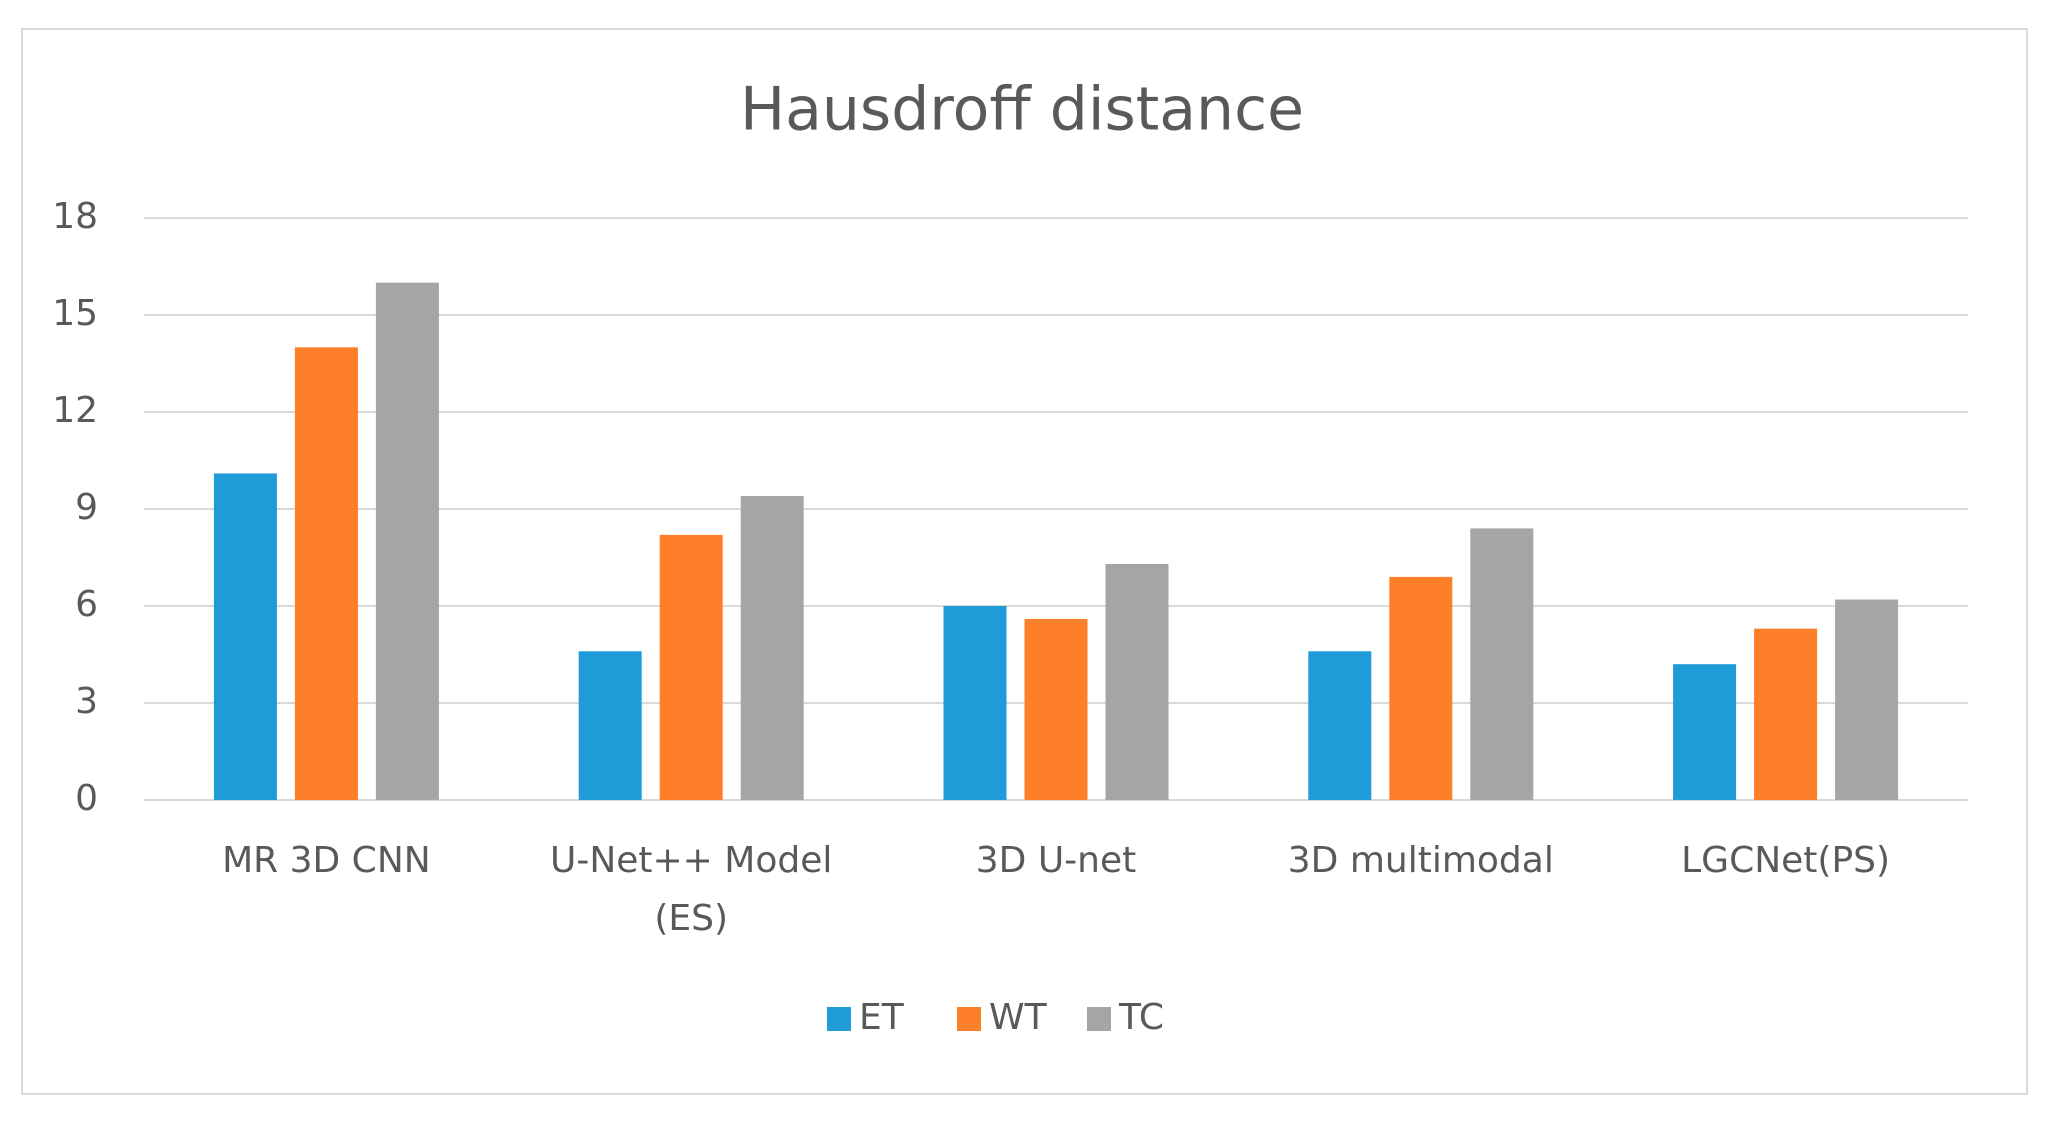 This screenshot has height=1125, width=2046. Describe the element at coordinates (1018, 1017) in the screenshot. I see `legend-label: WT` at that location.